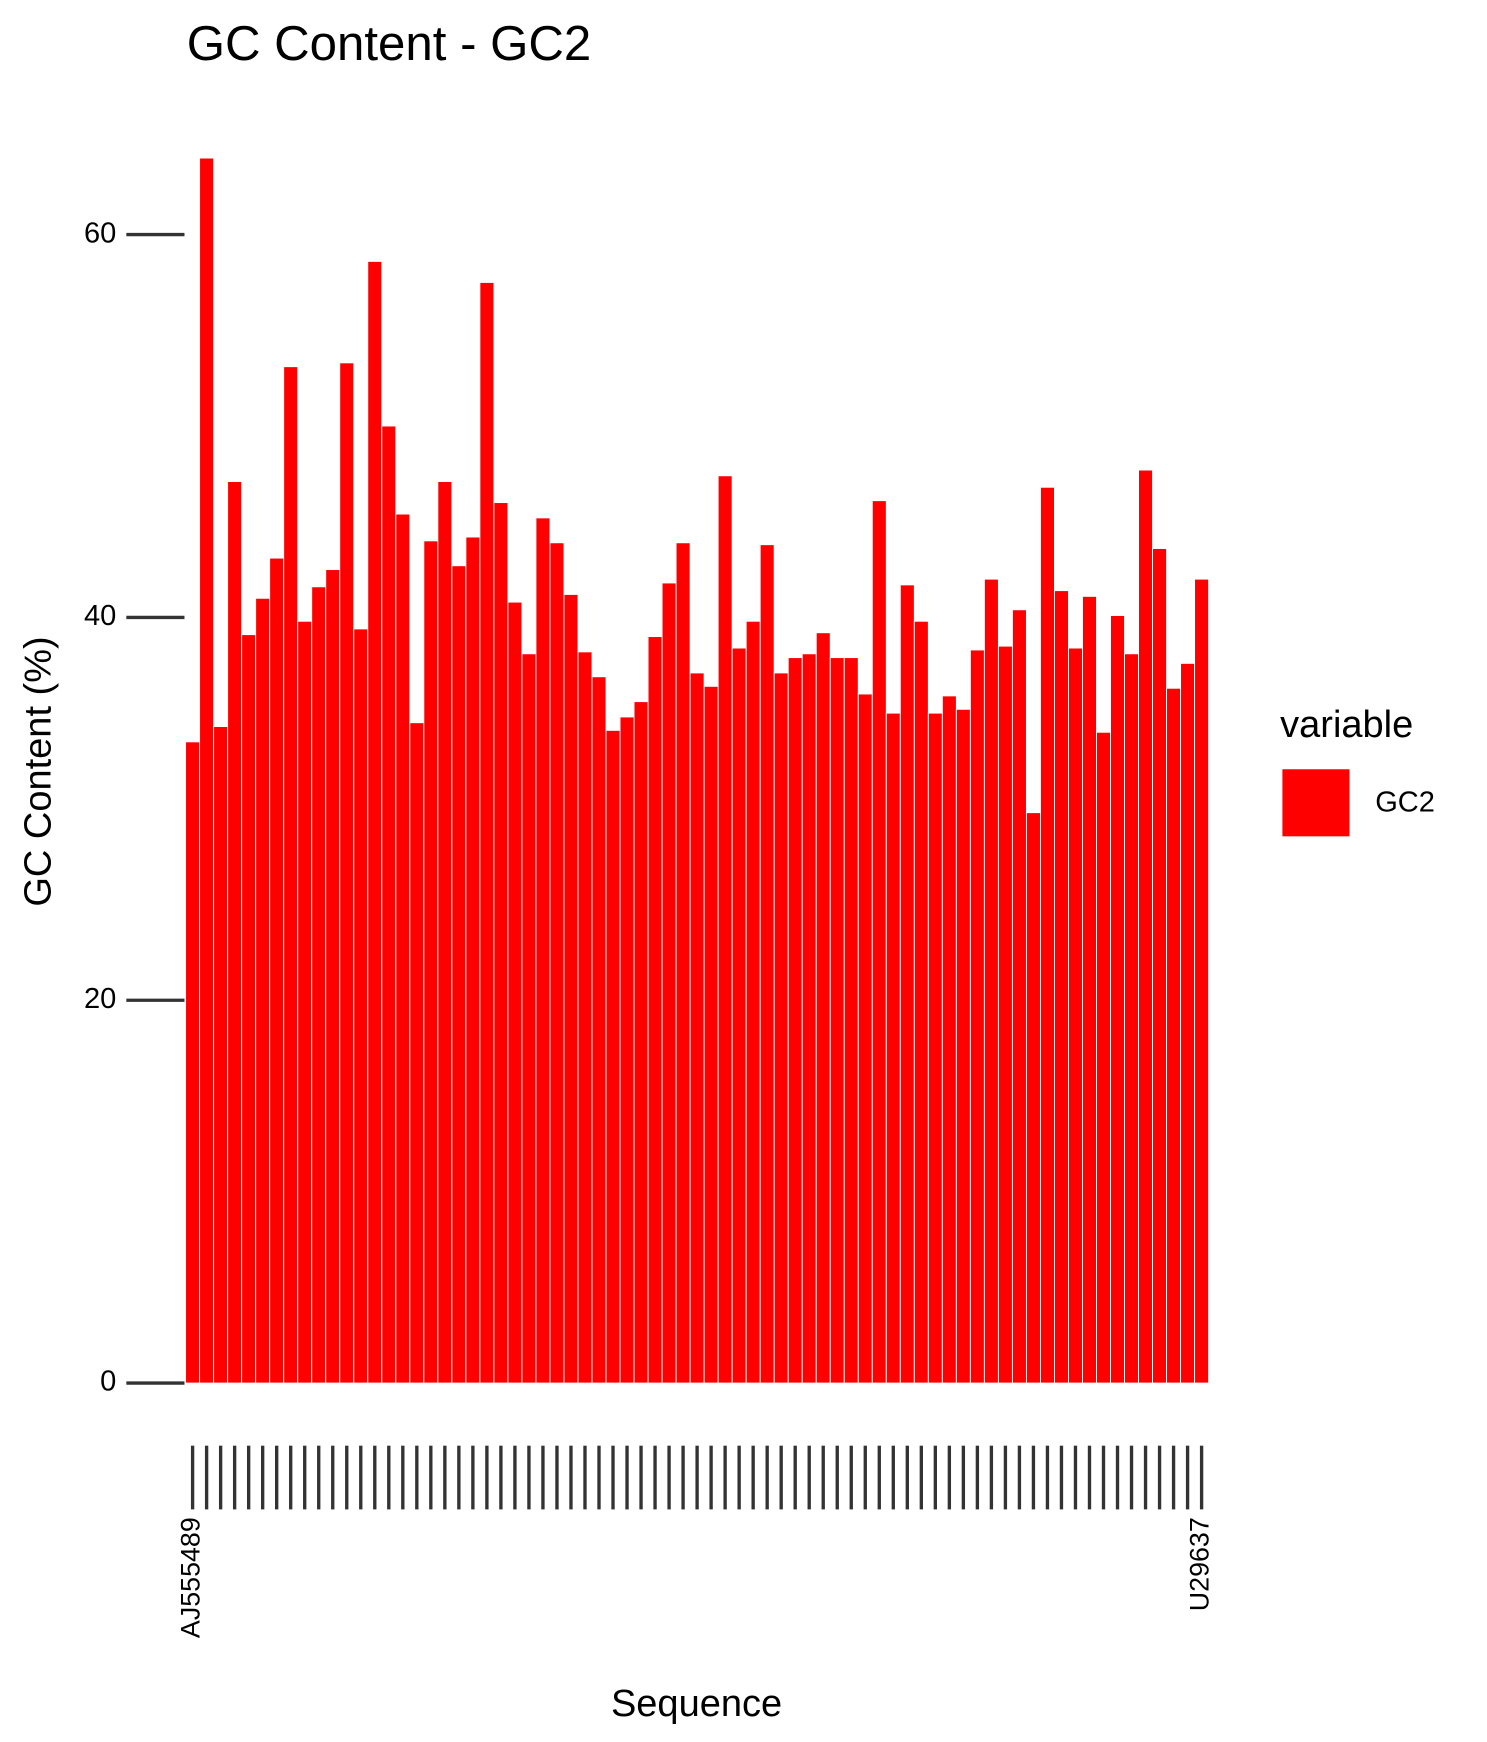  Describe the element at coordinates (191, 1577) in the screenshot. I see `x-tick-label: AJ555489` at that location.